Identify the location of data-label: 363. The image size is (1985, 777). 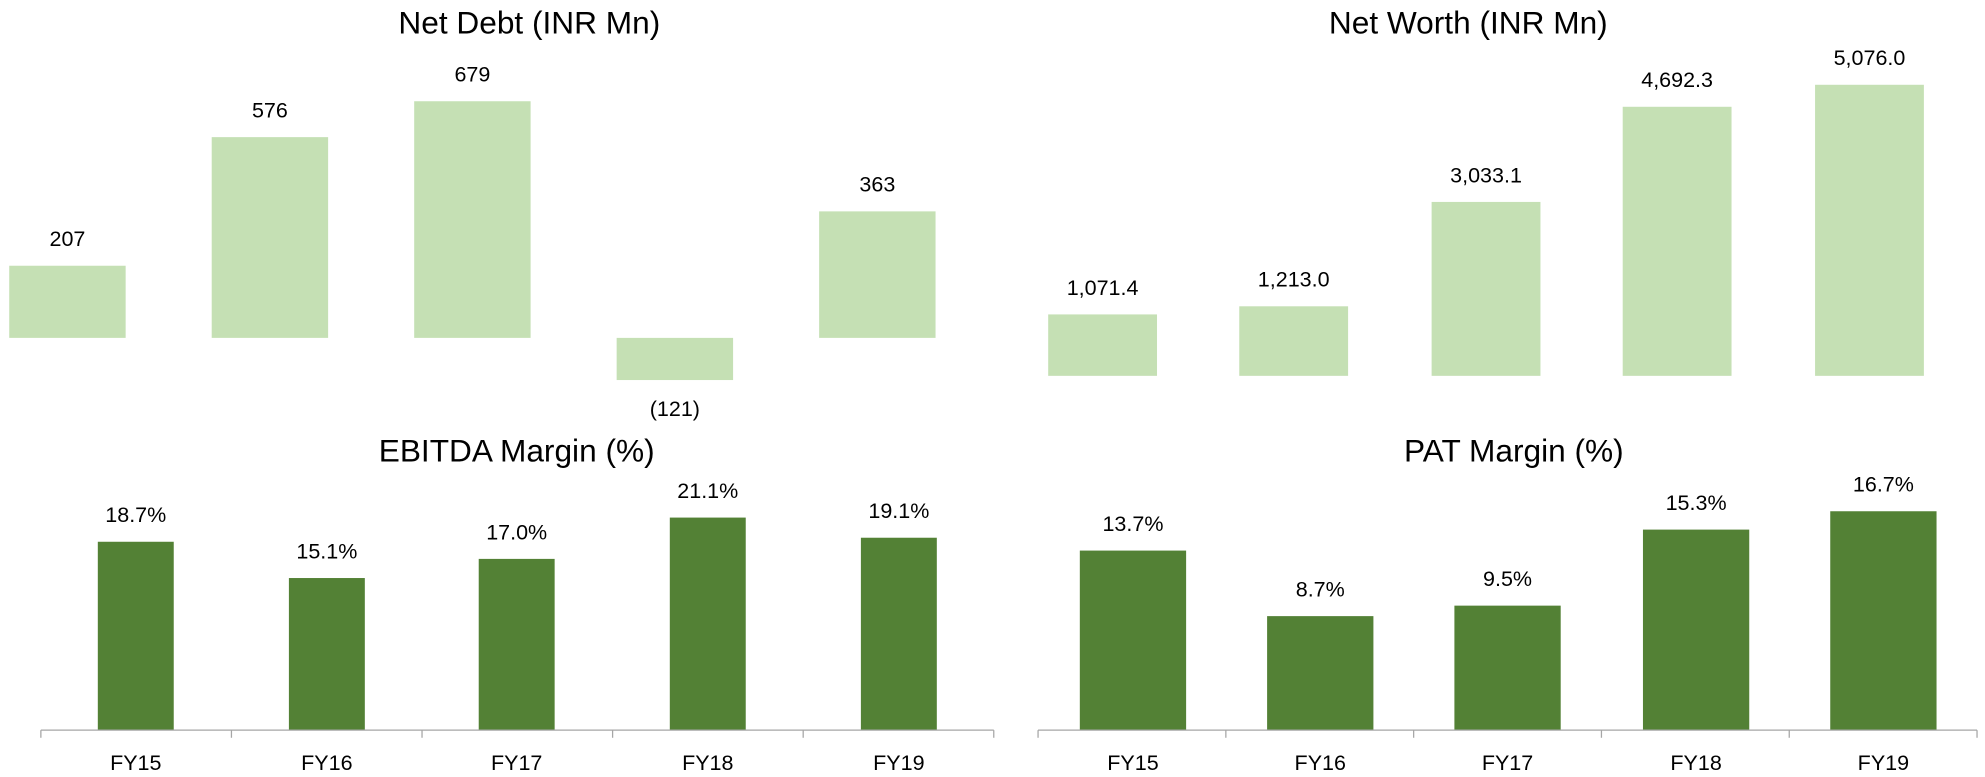
(877, 185).